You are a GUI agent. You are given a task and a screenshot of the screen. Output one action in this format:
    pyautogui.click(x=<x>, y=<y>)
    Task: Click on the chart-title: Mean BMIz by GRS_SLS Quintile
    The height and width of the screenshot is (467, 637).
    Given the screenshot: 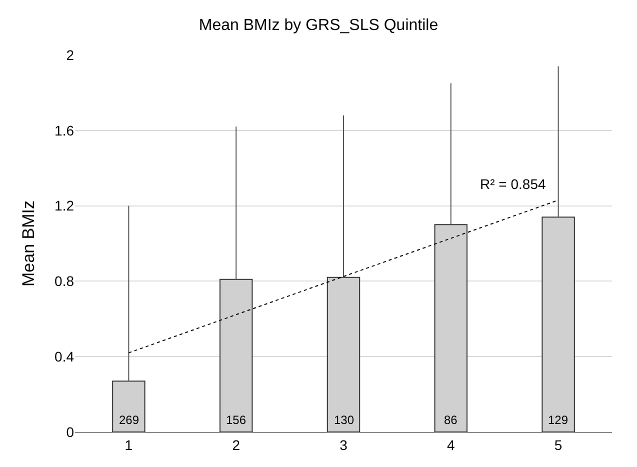 What is the action you would take?
    pyautogui.click(x=318, y=25)
    